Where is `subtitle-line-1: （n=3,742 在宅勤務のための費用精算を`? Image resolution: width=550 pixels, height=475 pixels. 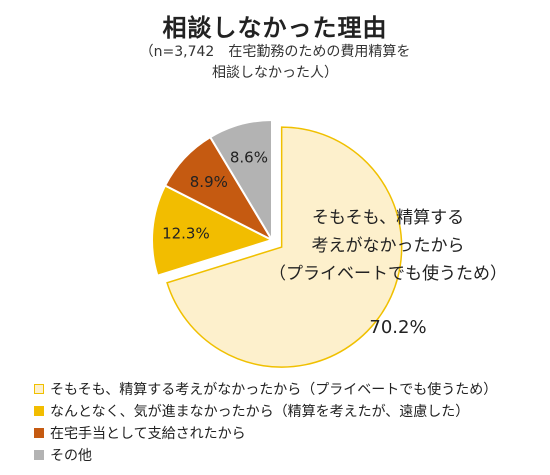 subtitle-line-1: （n=3,742 在宅勤務のための費用精算を is located at coordinates (275, 52).